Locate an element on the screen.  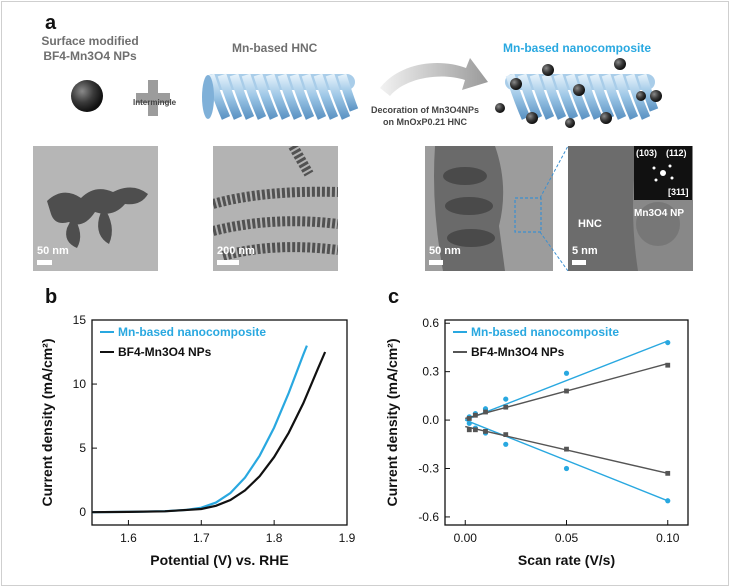
np-label-line2: BF4-Mn3O4 NPs is located at coordinates (90, 56).